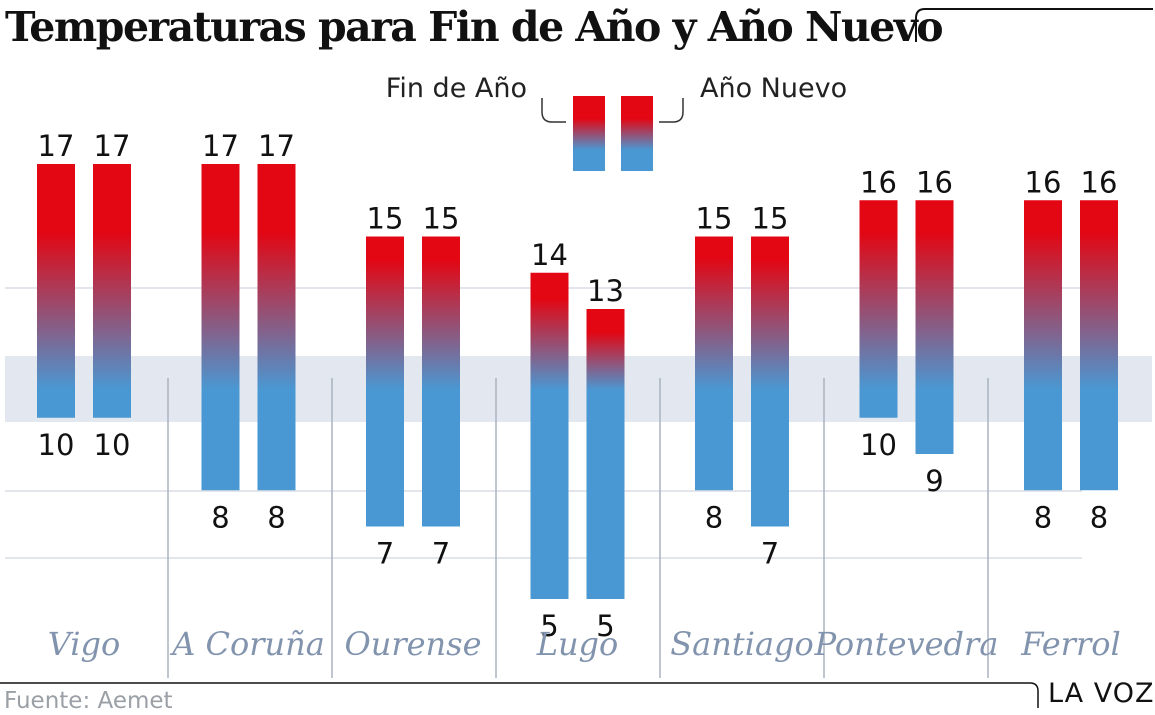  What do you see at coordinates (934, 327) in the screenshot?
I see `bar-pontevedra-ano-nuevo` at bounding box center [934, 327].